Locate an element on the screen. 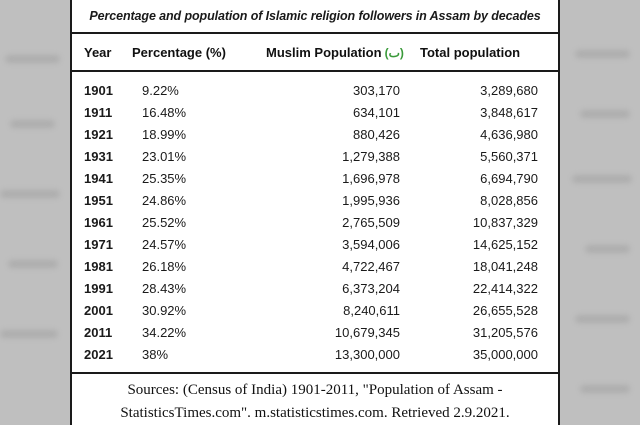 The height and width of the screenshot is (425, 640). table-row: 1951 24.86% 1,995,936 8,028,856 is located at coordinates (315, 200).